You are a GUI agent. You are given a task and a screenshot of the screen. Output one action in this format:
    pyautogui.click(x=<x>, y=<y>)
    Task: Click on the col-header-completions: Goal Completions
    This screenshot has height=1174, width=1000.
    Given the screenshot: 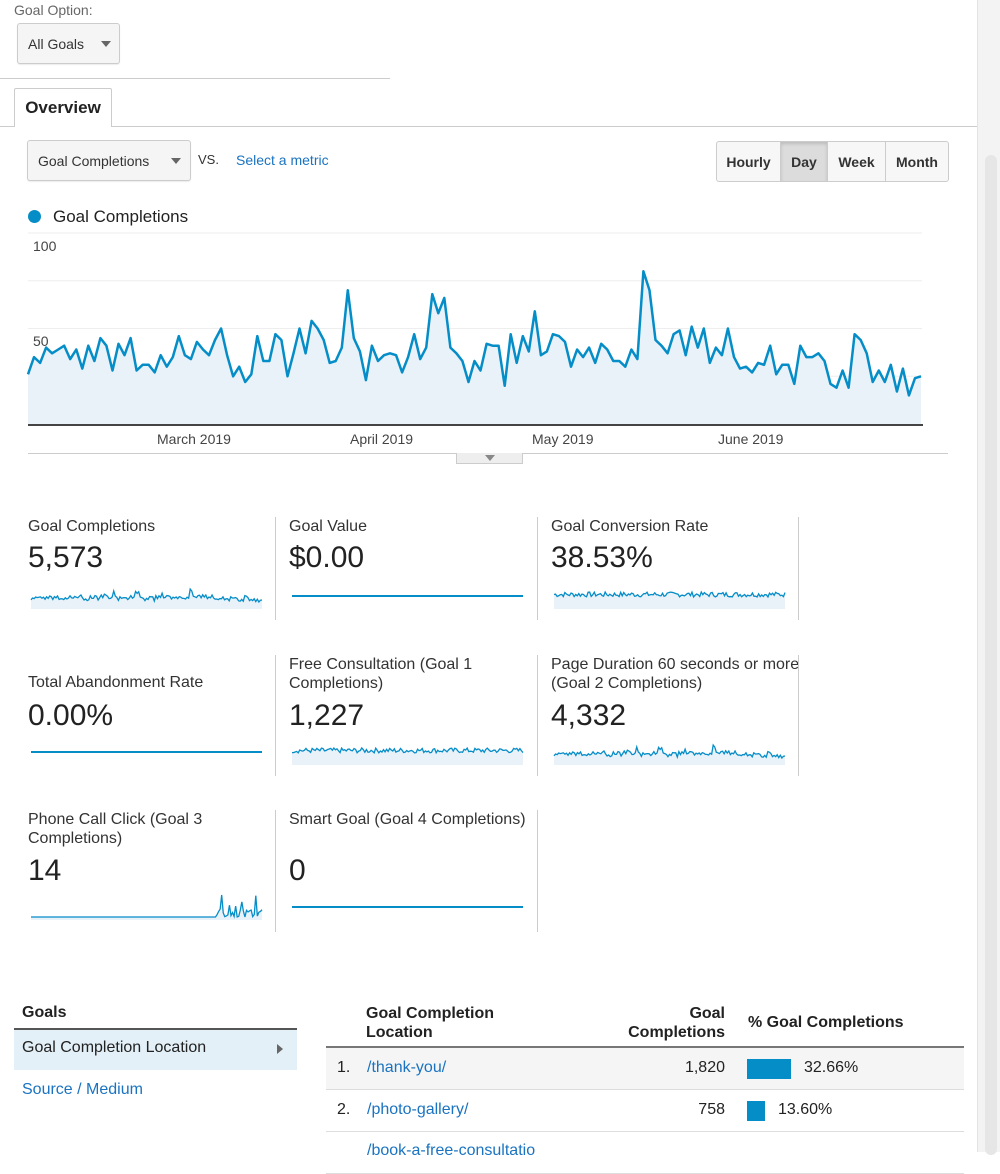 What is the action you would take?
    pyautogui.click(x=676, y=1023)
    